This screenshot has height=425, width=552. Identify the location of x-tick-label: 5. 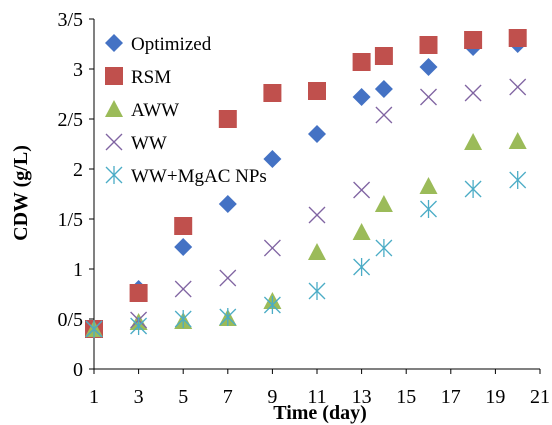
(183, 397).